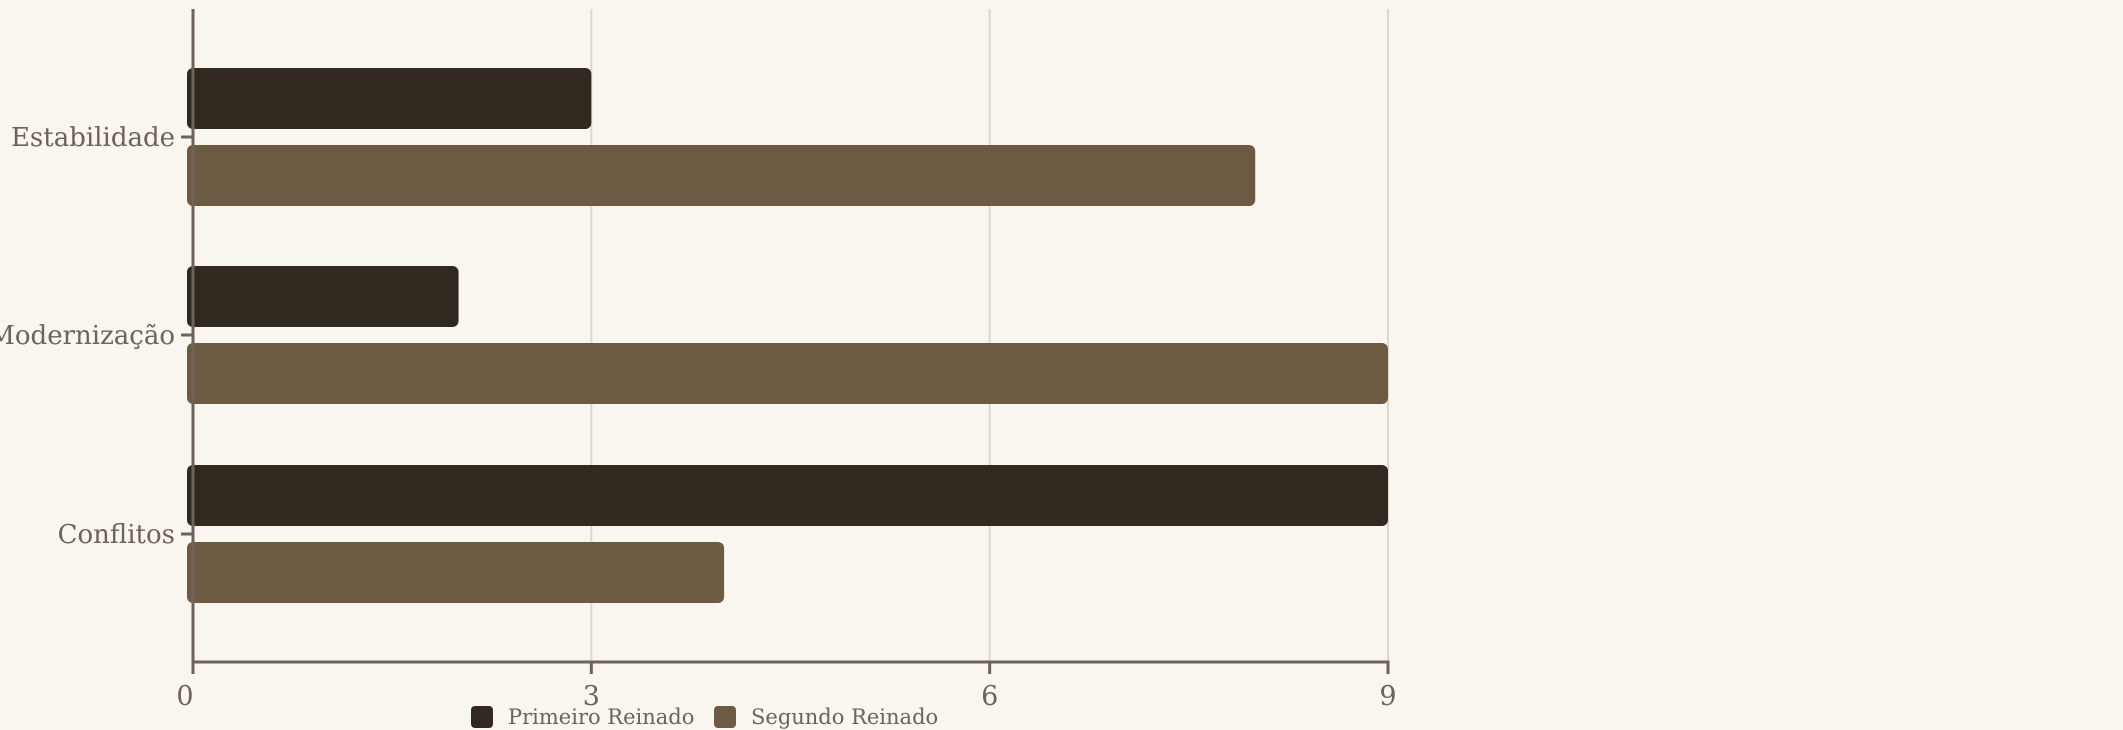 This screenshot has height=730, width=2123. Describe the element at coordinates (93, 138) in the screenshot. I see `category-label-1: Estabilidade` at that location.